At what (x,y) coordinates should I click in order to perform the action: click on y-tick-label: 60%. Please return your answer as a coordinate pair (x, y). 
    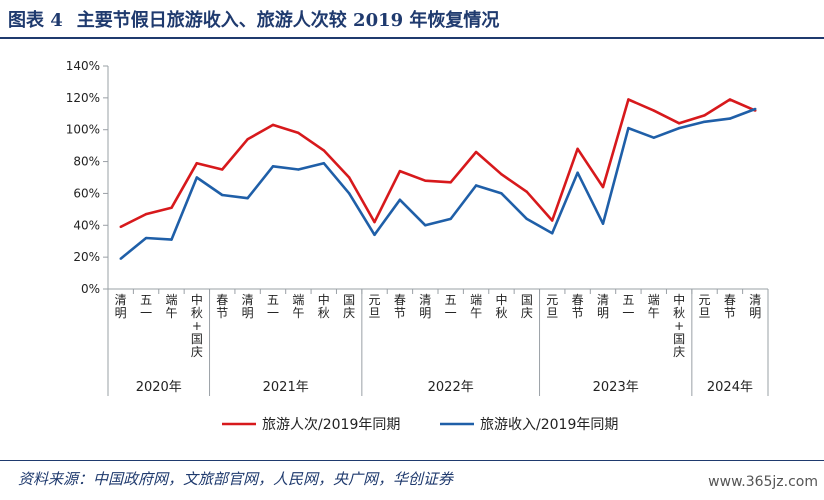
    Looking at the image, I should click on (86, 193).